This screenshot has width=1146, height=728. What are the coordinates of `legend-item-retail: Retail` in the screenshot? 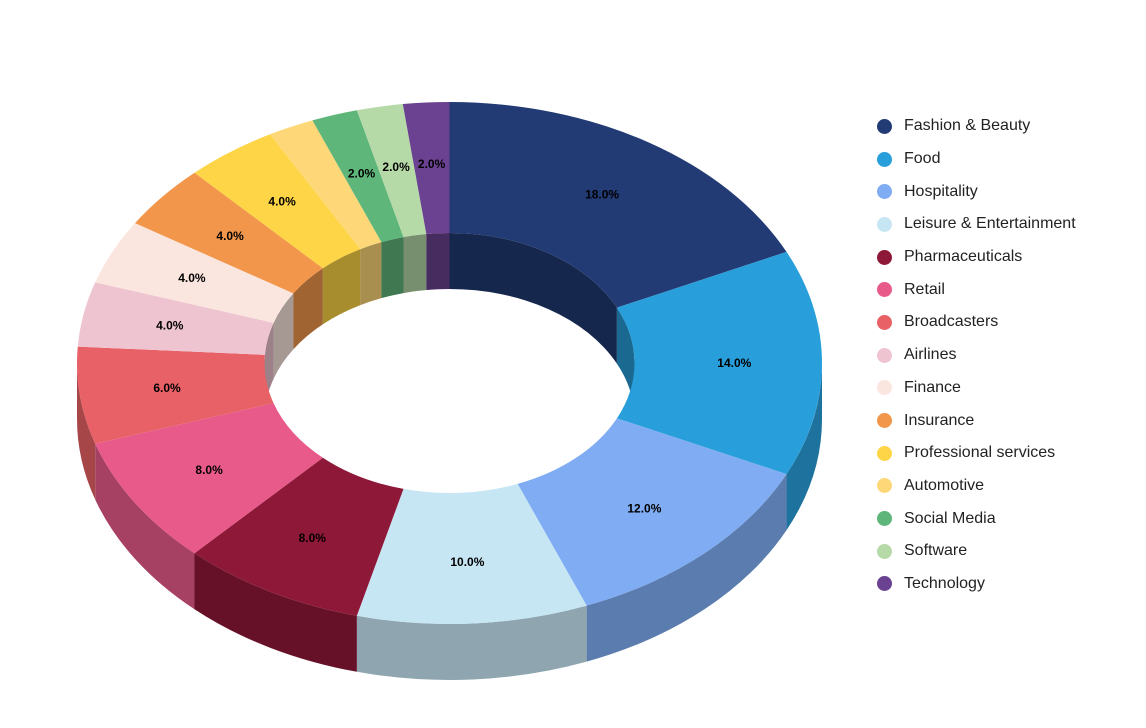 It's located at (1009, 289).